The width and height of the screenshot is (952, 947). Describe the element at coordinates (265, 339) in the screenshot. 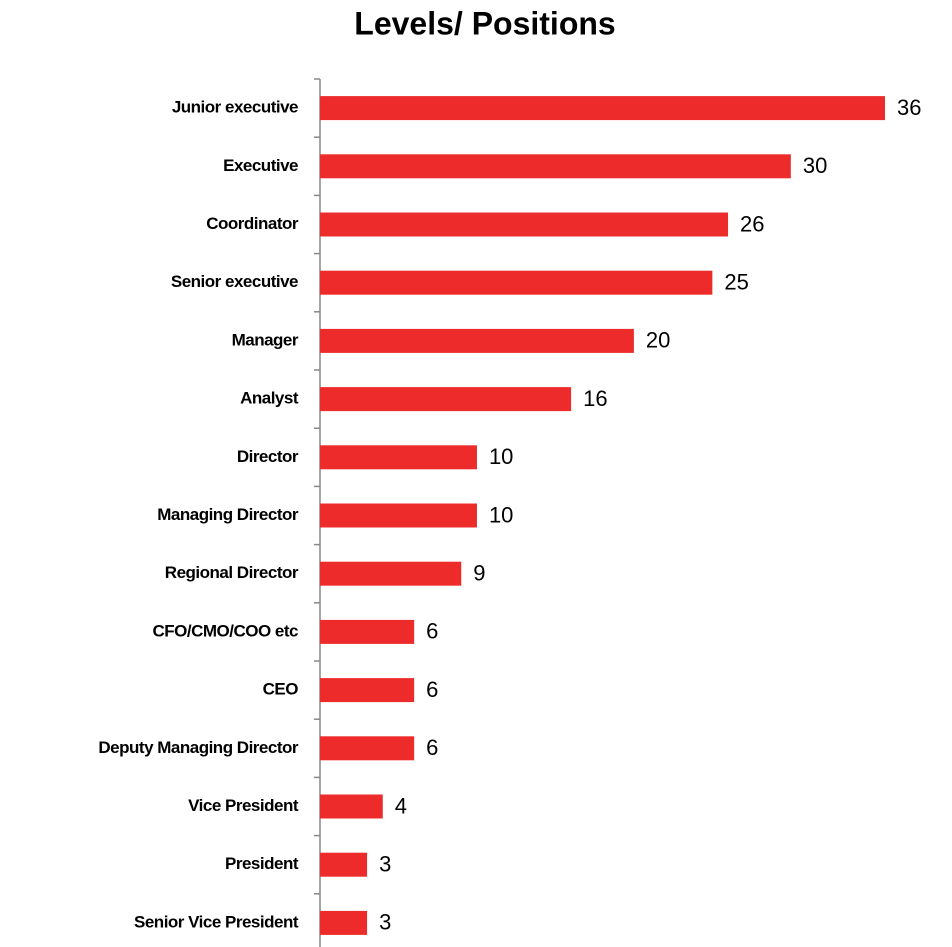

I see `category-label: Manager` at that location.